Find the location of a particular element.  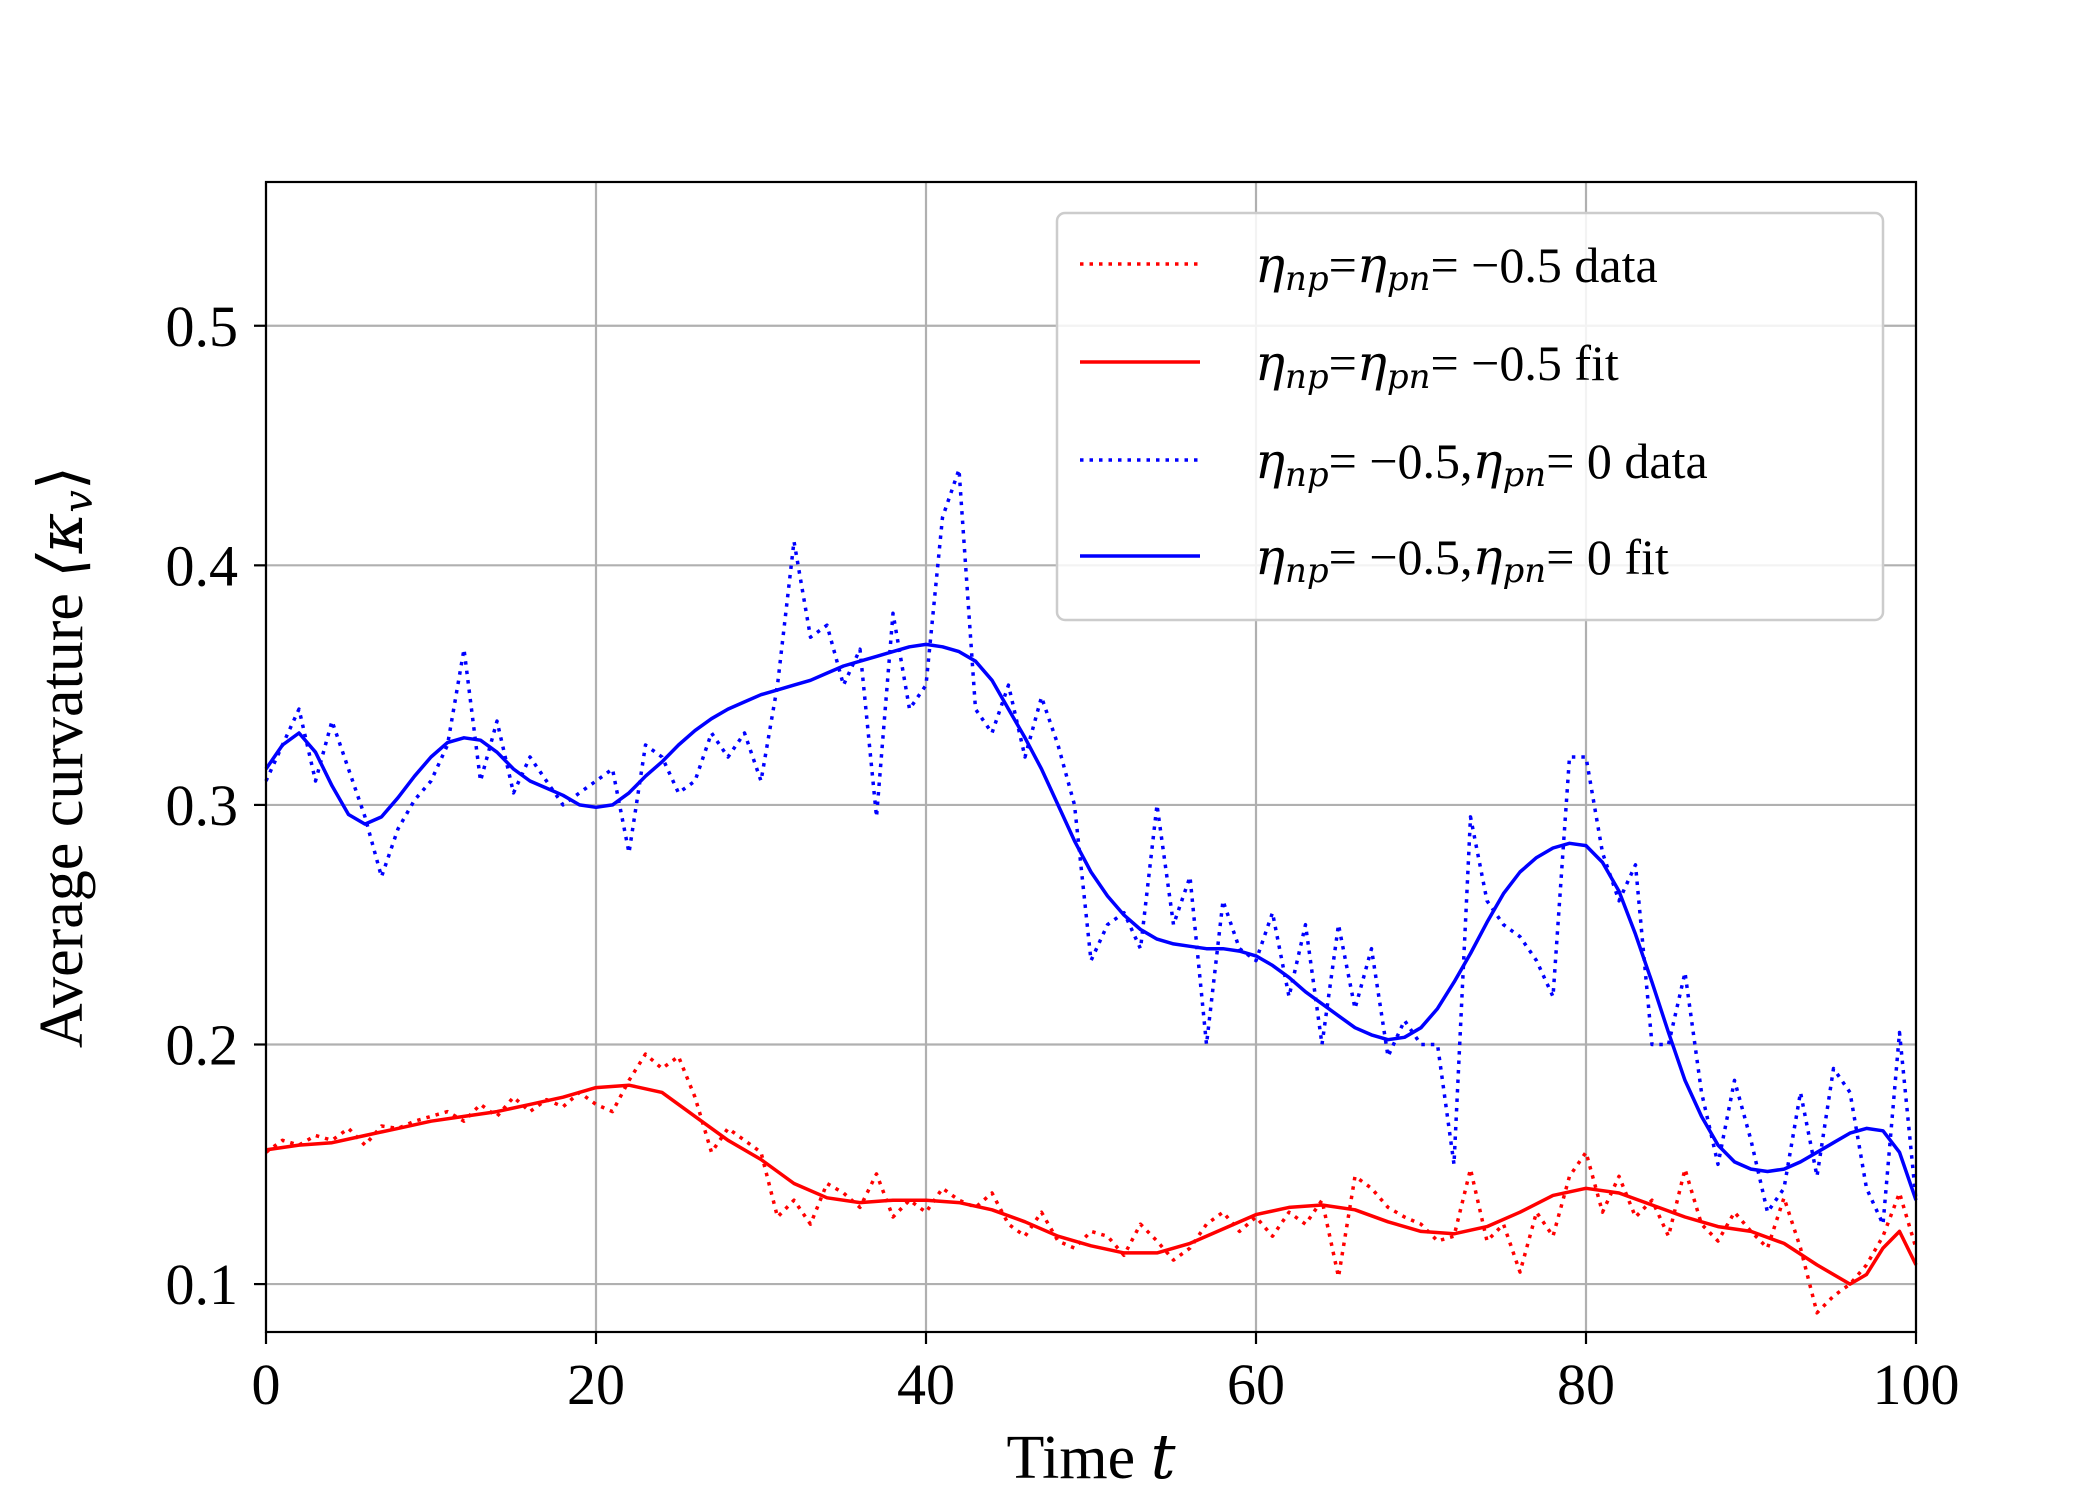

legend-entry-4: ηnp= −0.5,ηpn= 0 fit is located at coordinates (1374, 559).